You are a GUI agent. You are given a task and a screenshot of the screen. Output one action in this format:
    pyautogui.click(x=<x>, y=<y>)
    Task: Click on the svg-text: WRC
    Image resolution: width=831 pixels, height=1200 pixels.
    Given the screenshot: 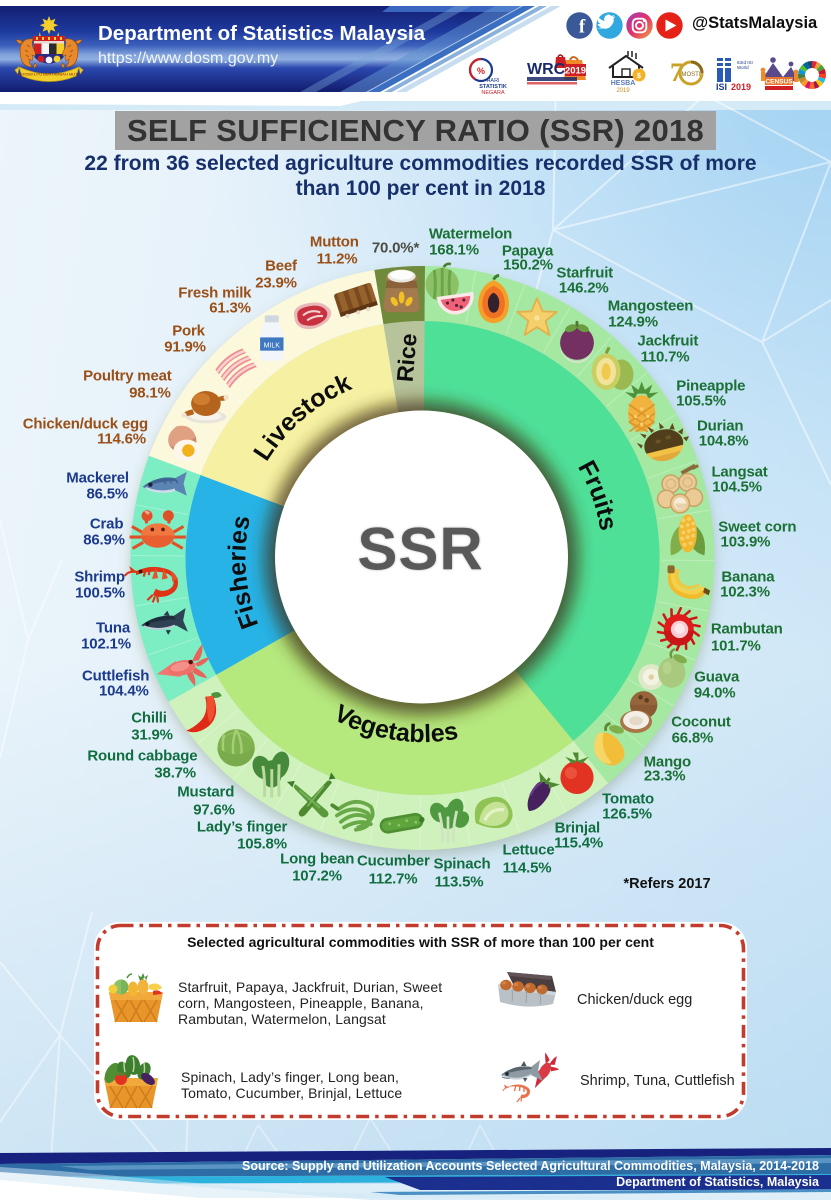 What is the action you would take?
    pyautogui.click(x=546, y=69)
    